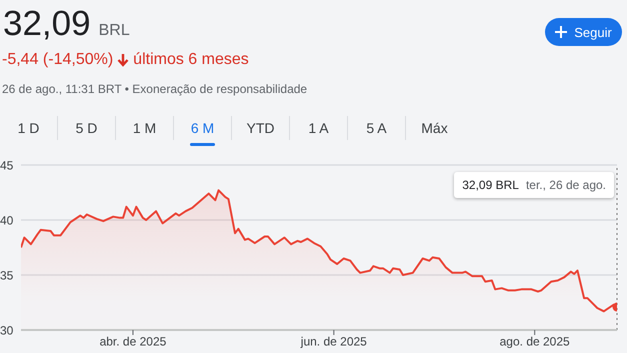 The height and width of the screenshot is (353, 627). Describe the element at coordinates (566, 185) in the screenshot. I see `annotation: ter., 26 de ago.` at that location.